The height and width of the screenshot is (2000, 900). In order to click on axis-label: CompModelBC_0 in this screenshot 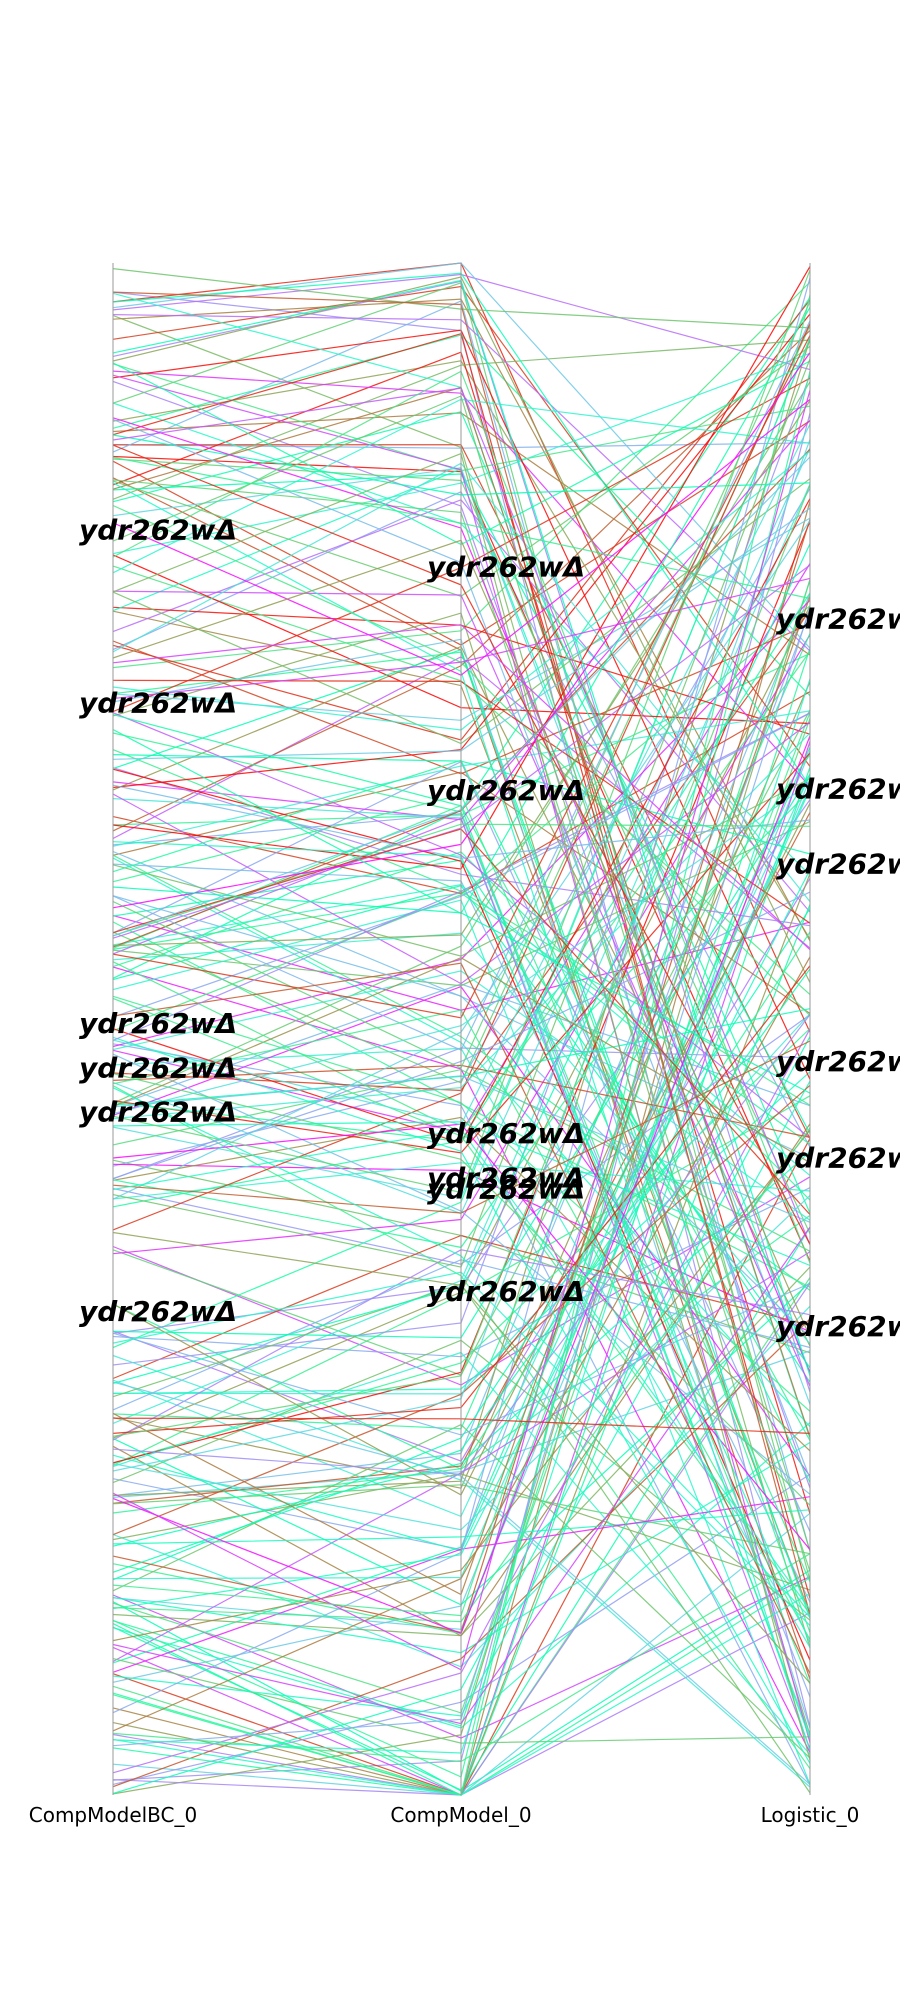, I will do `click(113, 1815)`.